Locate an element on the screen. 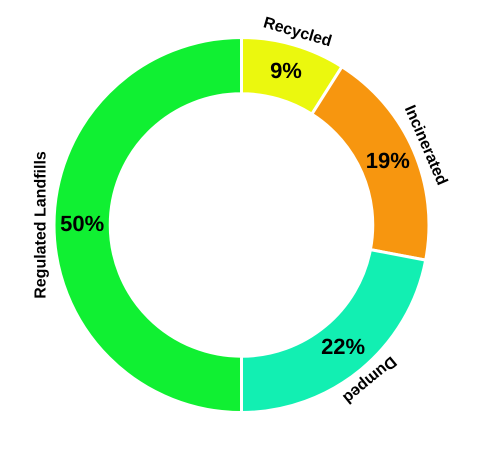  data-label: 9% is located at coordinates (286, 71).